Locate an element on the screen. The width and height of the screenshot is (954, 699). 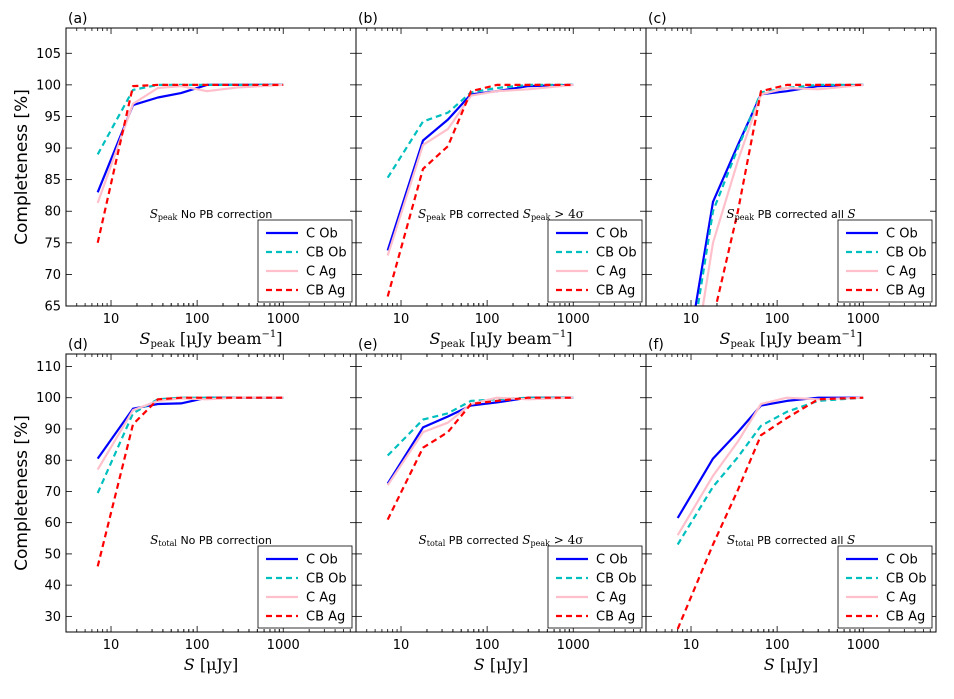
y-tick-label: 60 is located at coordinates (52, 523).